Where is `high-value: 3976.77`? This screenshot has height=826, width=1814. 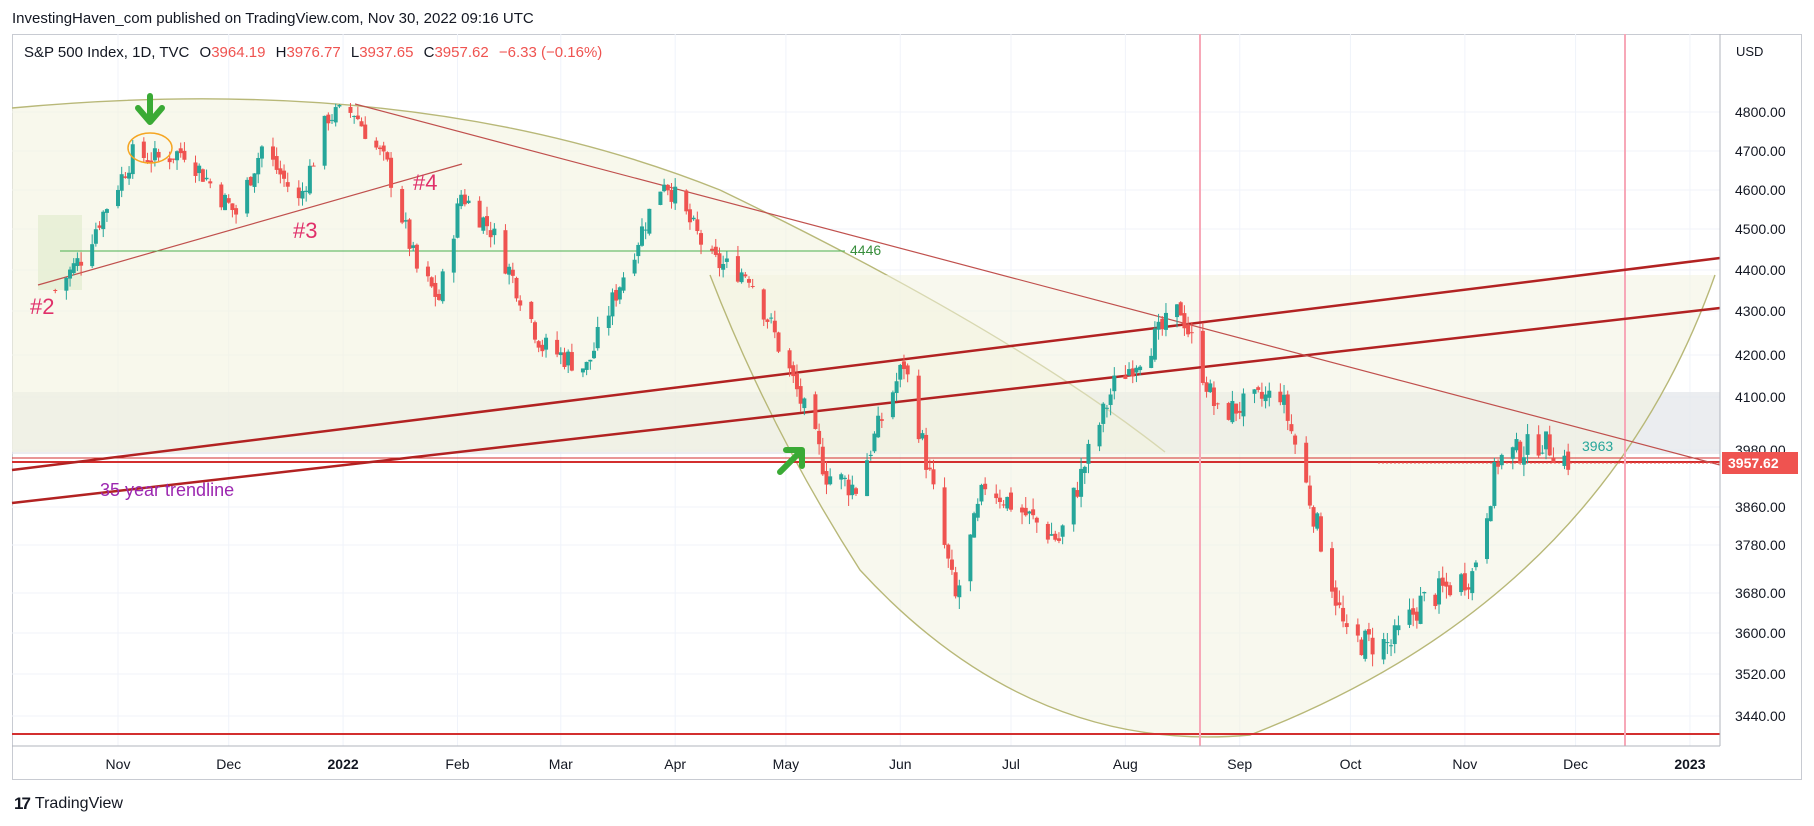 high-value: 3976.77 is located at coordinates (313, 52).